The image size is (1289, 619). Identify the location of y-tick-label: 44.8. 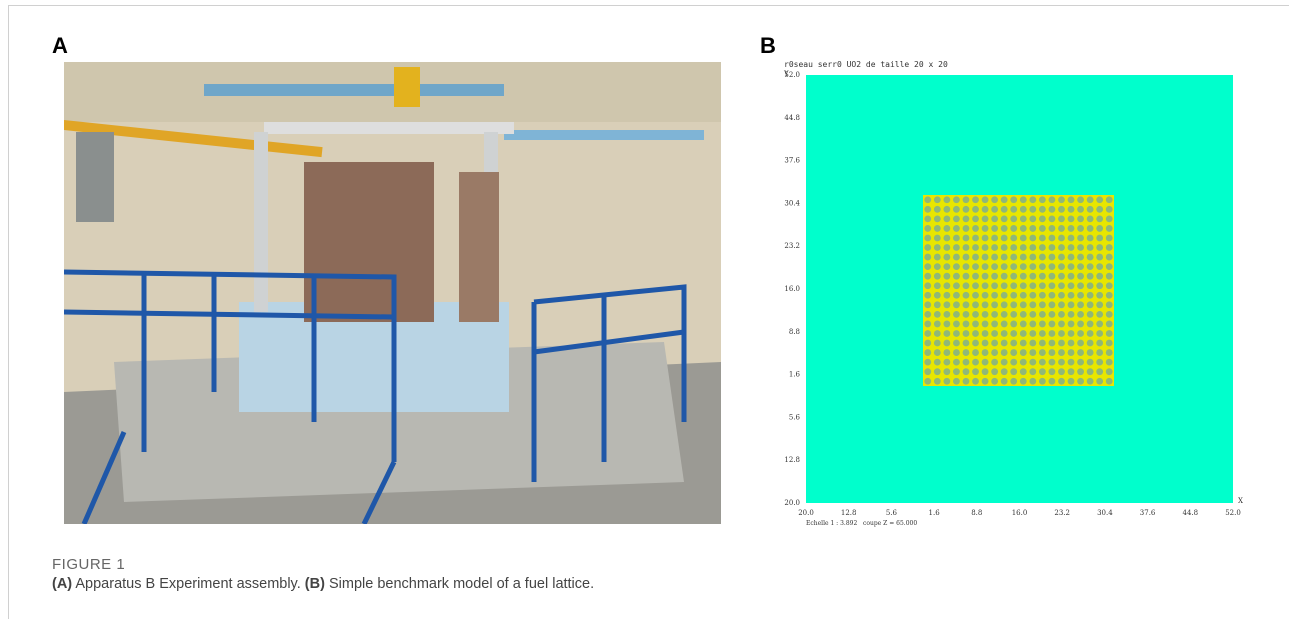
(792, 118).